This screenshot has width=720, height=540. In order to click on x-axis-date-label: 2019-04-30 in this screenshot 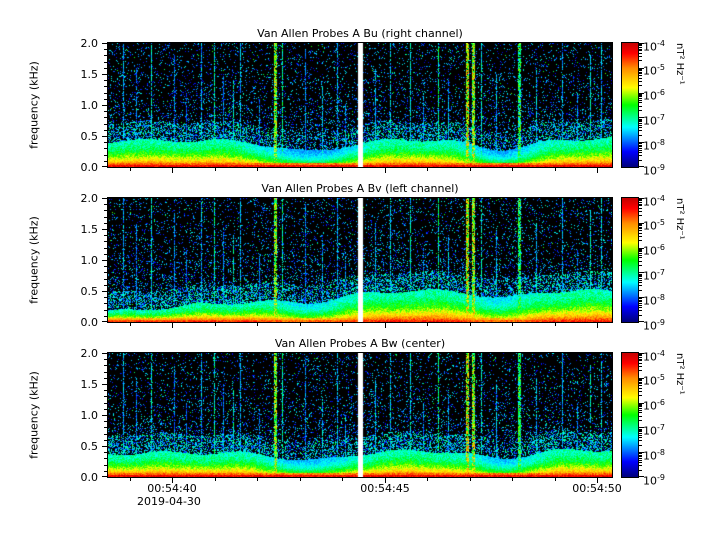, I will do `click(169, 501)`.